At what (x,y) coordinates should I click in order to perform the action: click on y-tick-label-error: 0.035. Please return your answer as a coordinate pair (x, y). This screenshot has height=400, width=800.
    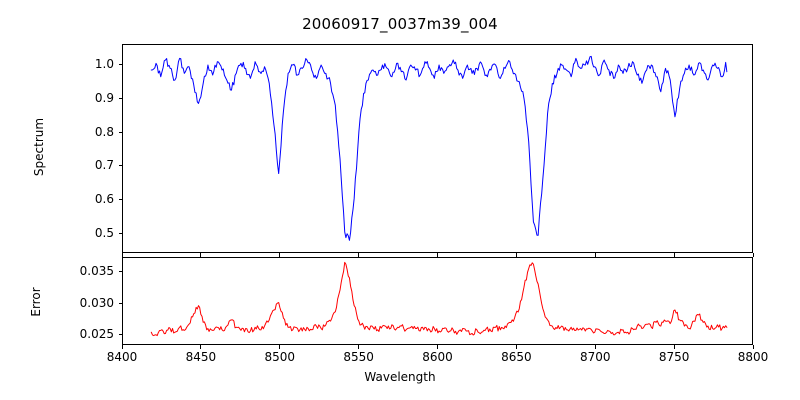
    Looking at the image, I should click on (96, 270).